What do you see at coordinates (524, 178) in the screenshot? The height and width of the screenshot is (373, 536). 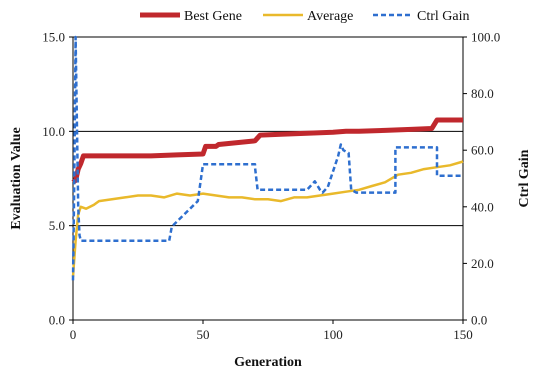 I see `right-y-axis-title: Ctrl Gain` at bounding box center [524, 178].